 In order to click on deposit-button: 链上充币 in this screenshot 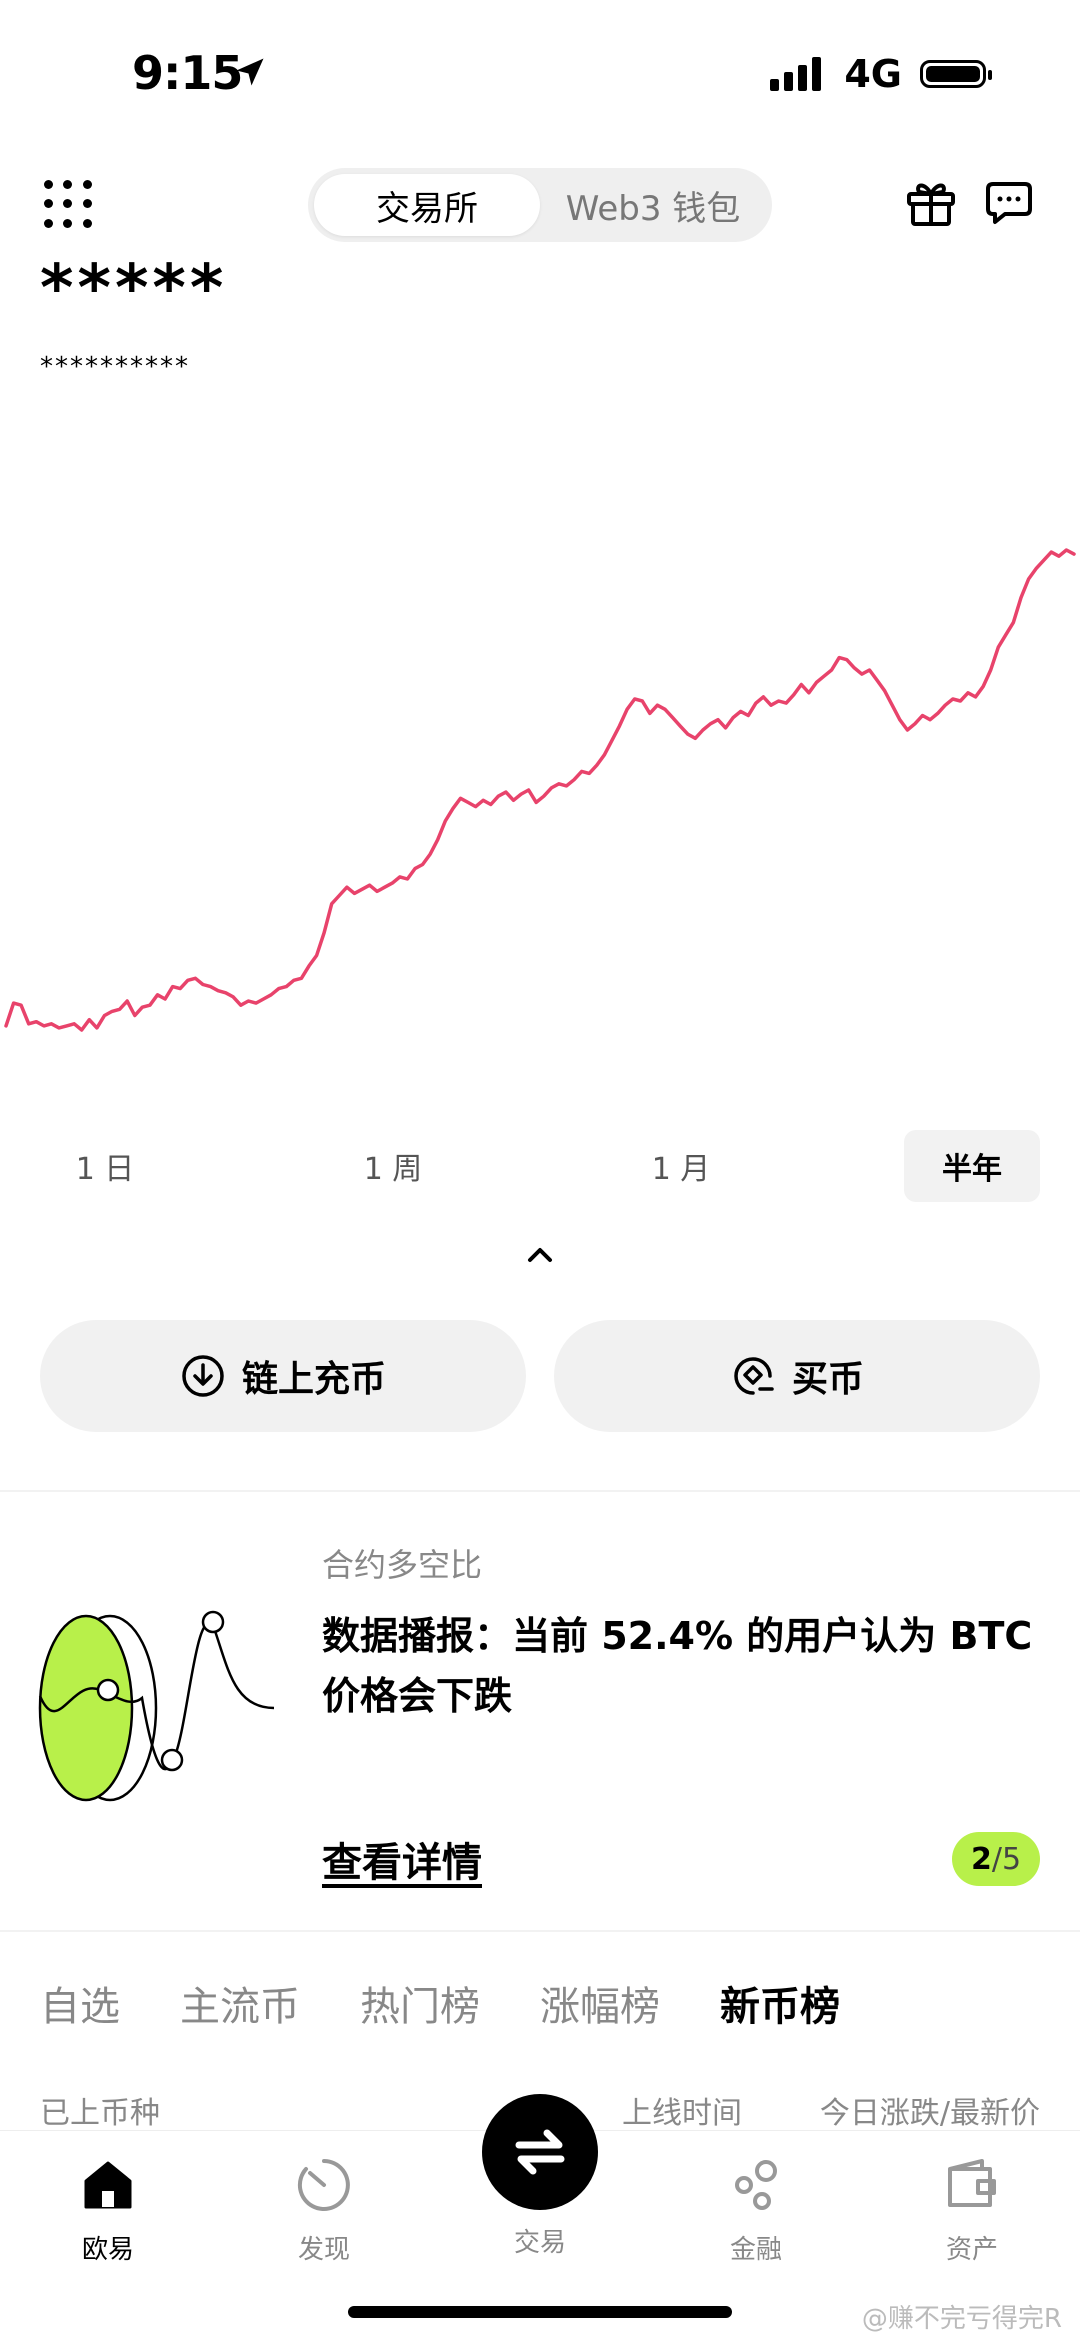, I will do `click(283, 1376)`.